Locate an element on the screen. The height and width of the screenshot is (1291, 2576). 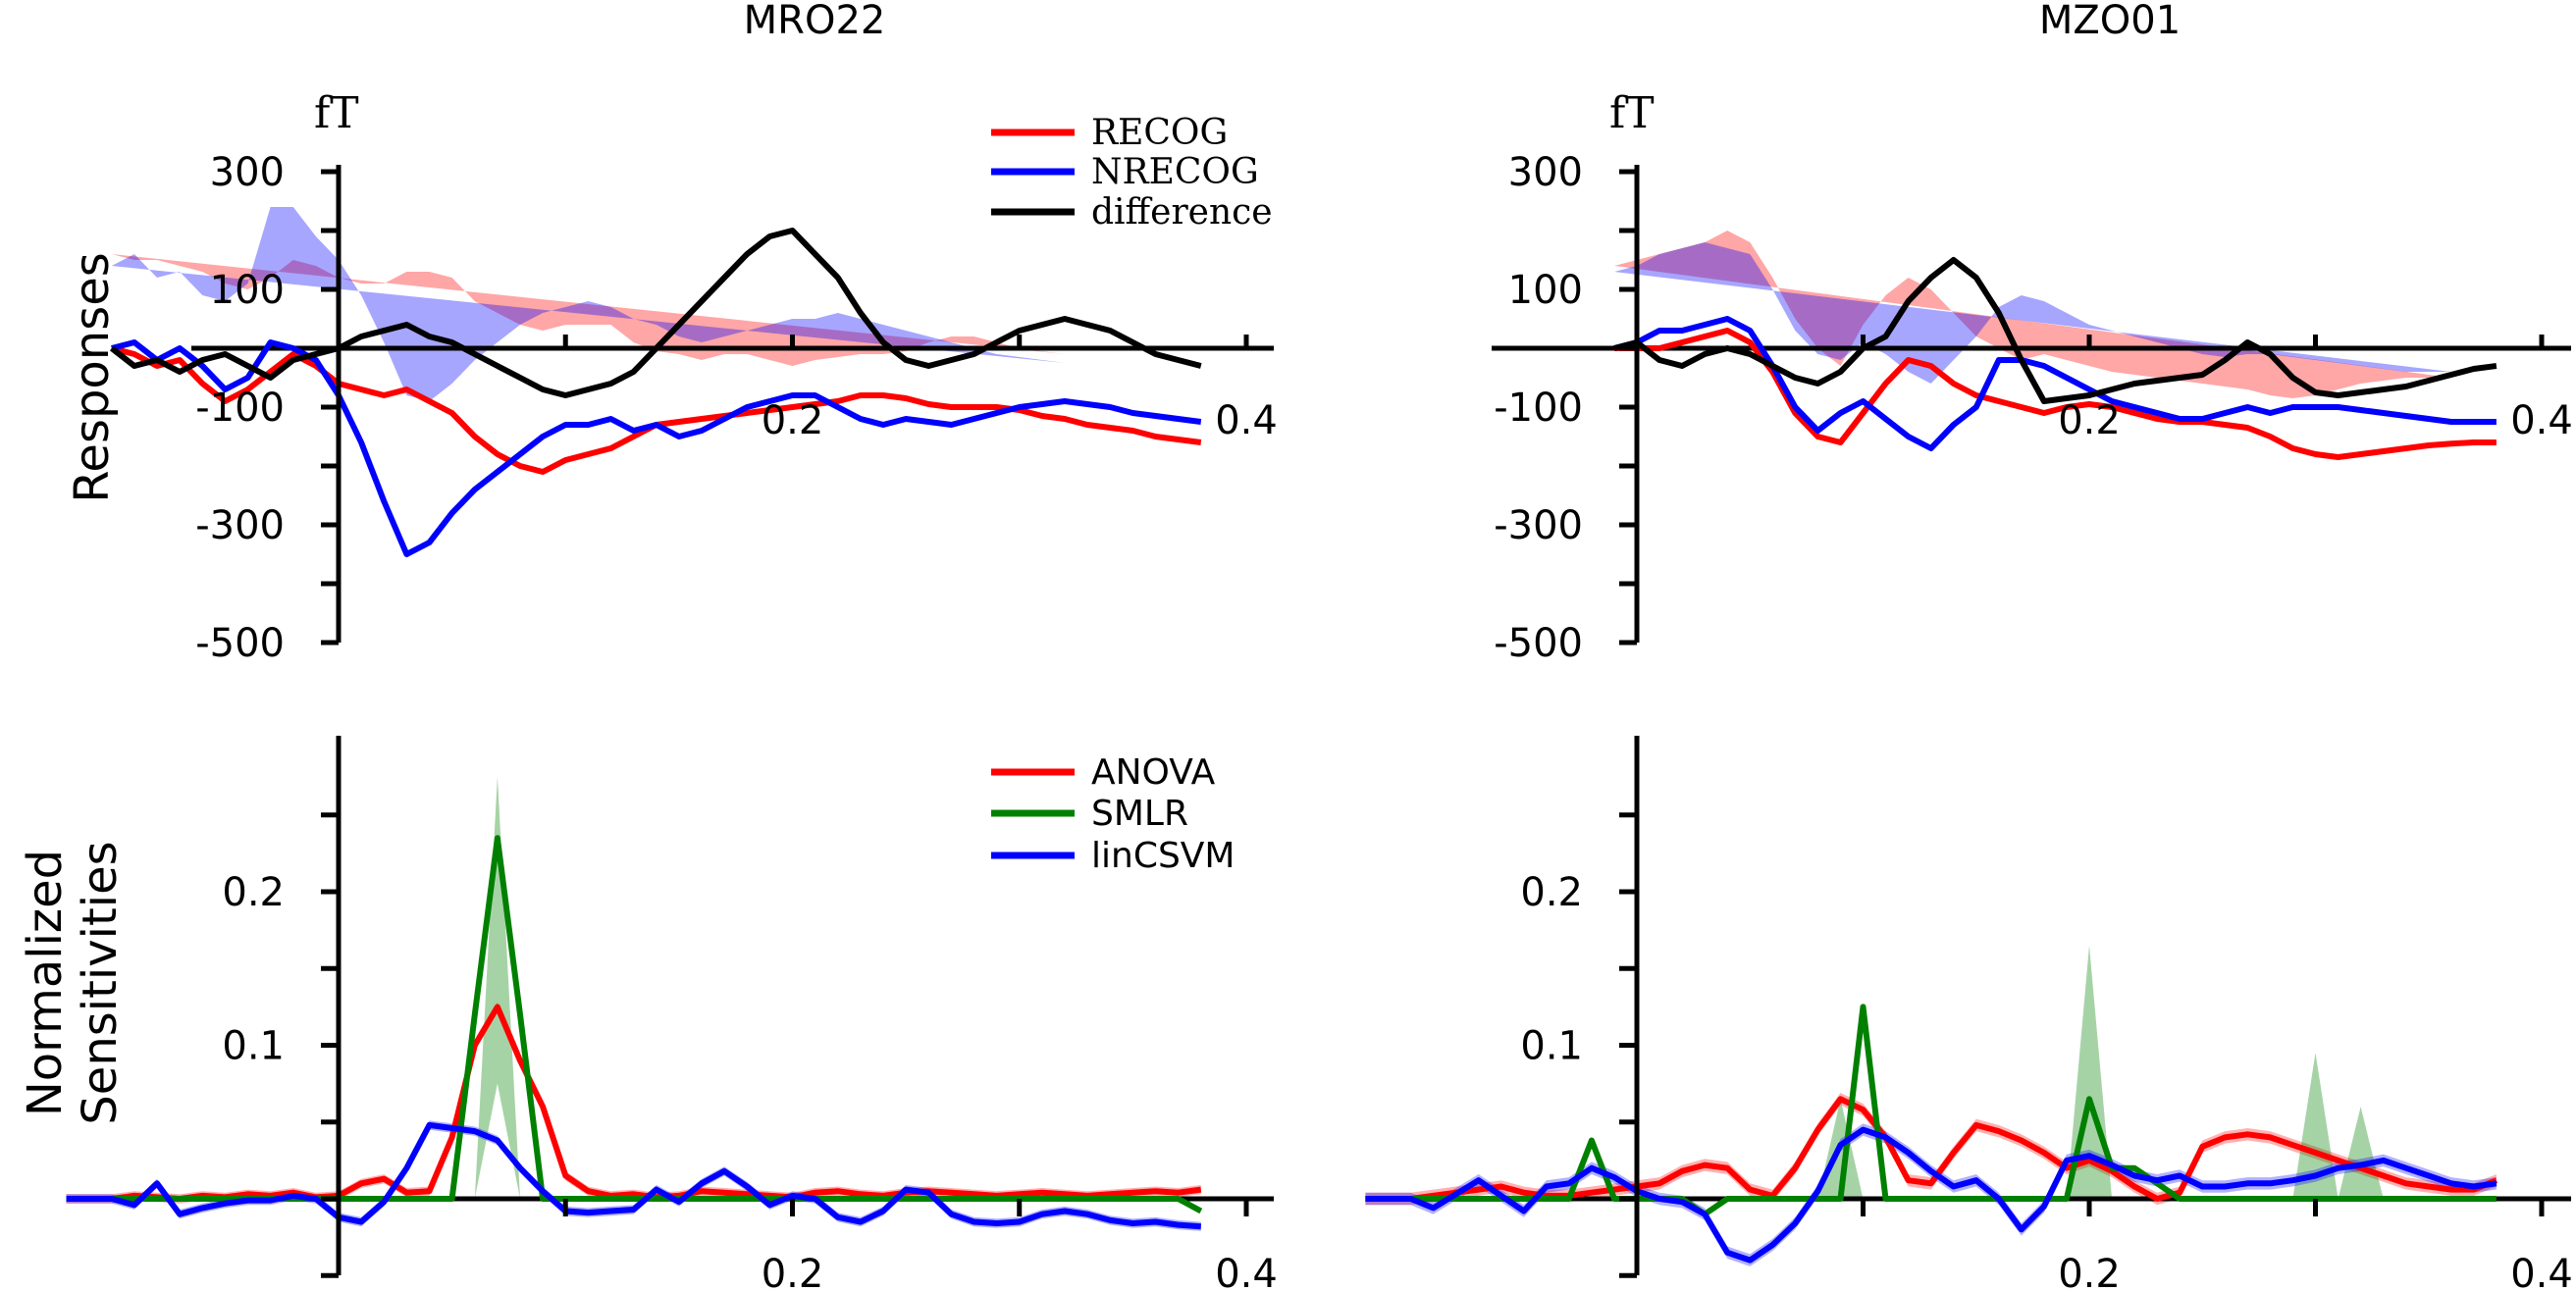
band-nrecog is located at coordinates (588, 304).